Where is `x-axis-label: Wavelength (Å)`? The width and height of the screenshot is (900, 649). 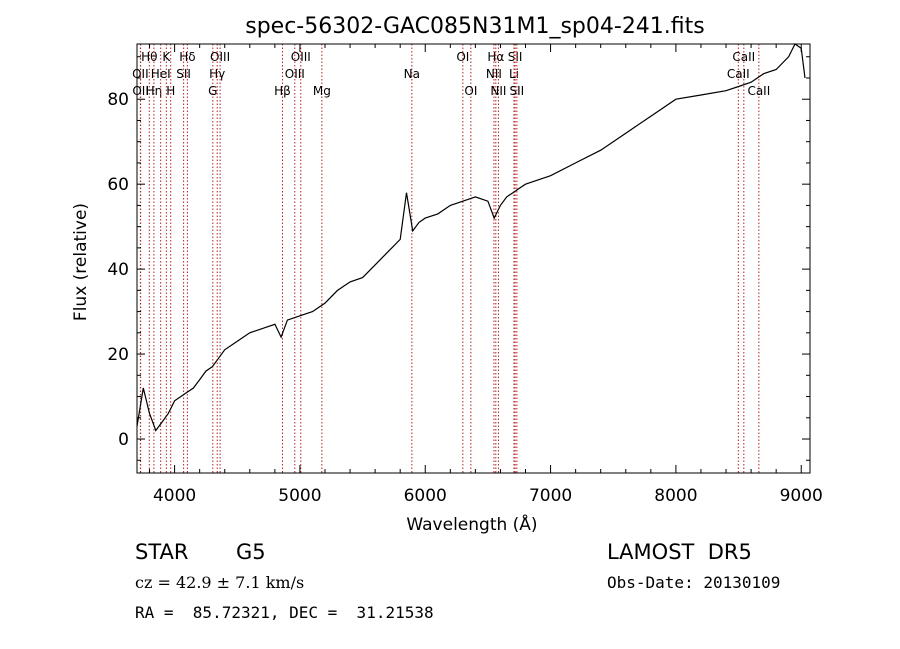
x-axis-label: Wavelength (Å) is located at coordinates (471, 524).